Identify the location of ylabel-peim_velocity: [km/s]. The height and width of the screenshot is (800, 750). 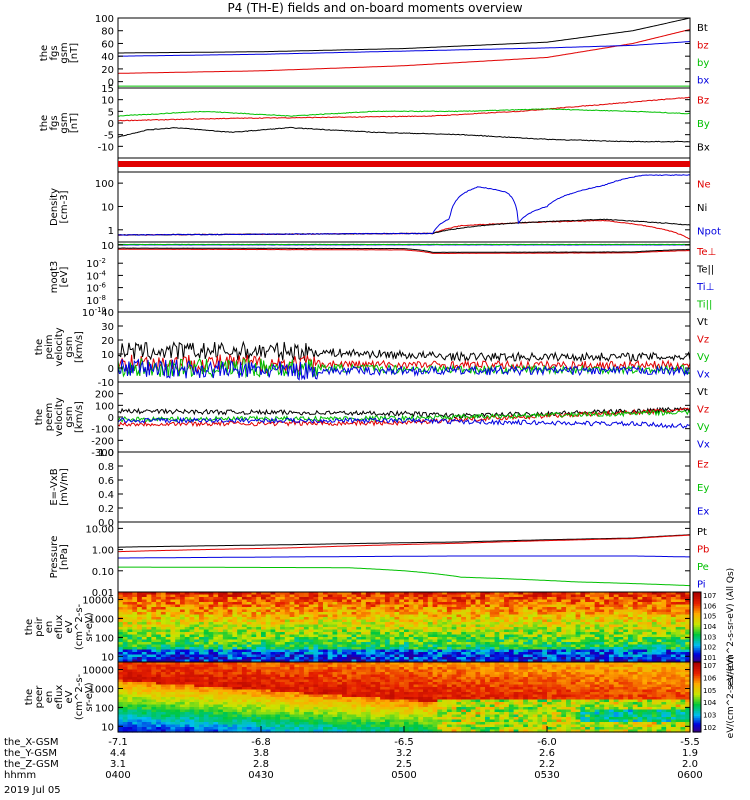
(79, 347).